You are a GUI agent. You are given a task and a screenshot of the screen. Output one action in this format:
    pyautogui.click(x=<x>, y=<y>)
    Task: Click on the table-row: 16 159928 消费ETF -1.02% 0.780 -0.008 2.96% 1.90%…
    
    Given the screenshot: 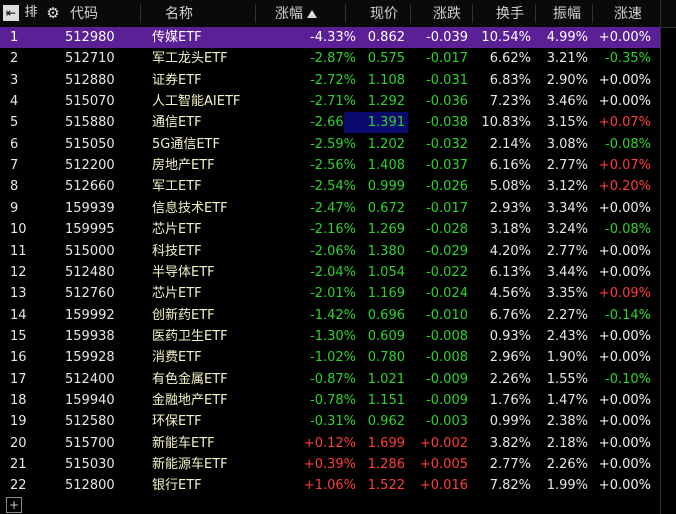 What is the action you would take?
    pyautogui.click(x=330, y=357)
    